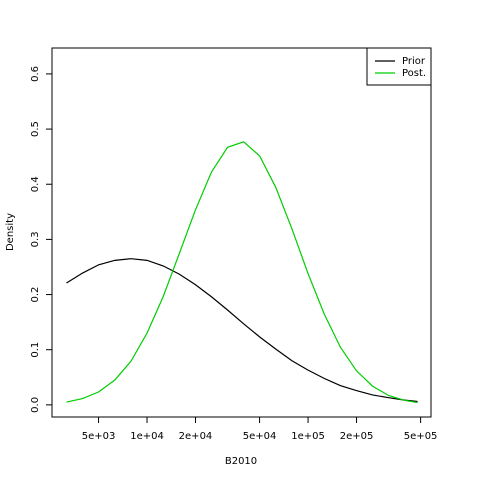 This screenshot has height=484, width=480. What do you see at coordinates (414, 73) in the screenshot?
I see `legend-label: Post.` at bounding box center [414, 73].